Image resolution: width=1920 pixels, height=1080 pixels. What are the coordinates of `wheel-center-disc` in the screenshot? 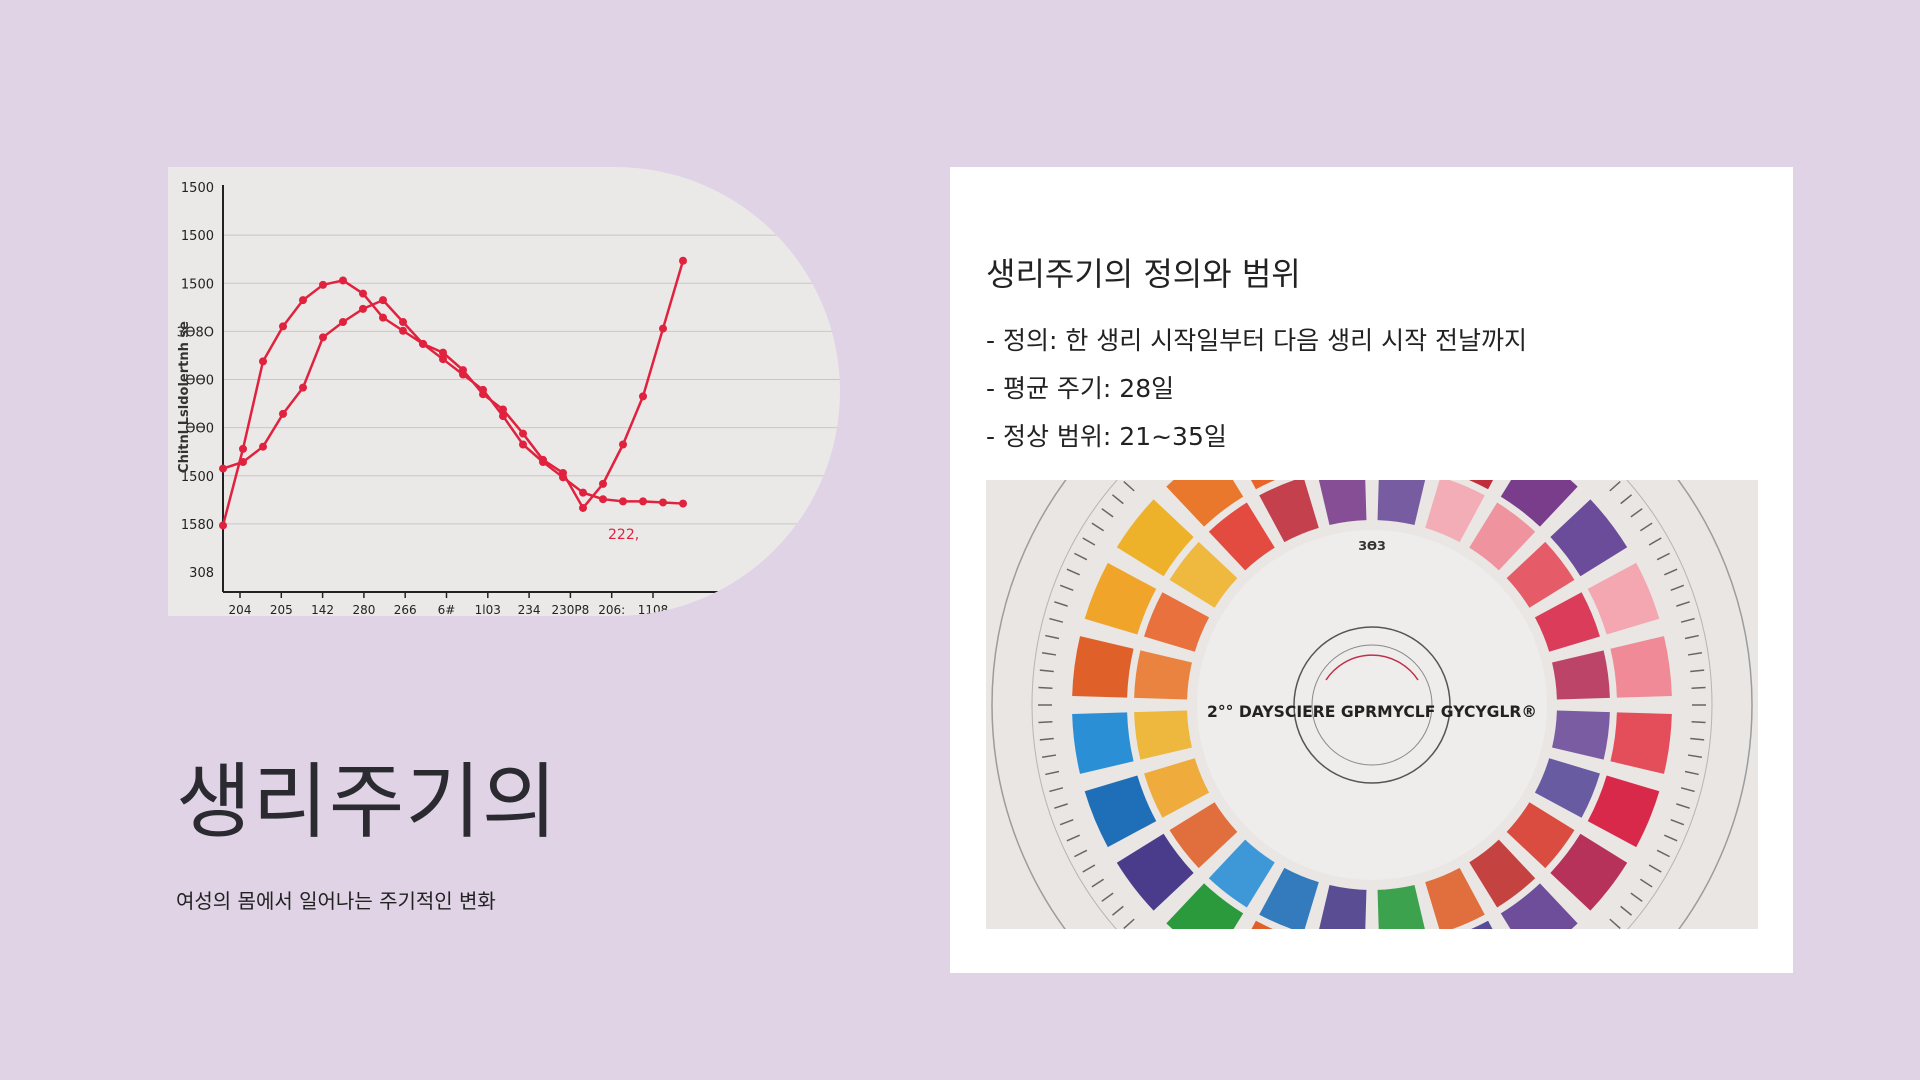 It's located at (1372, 705).